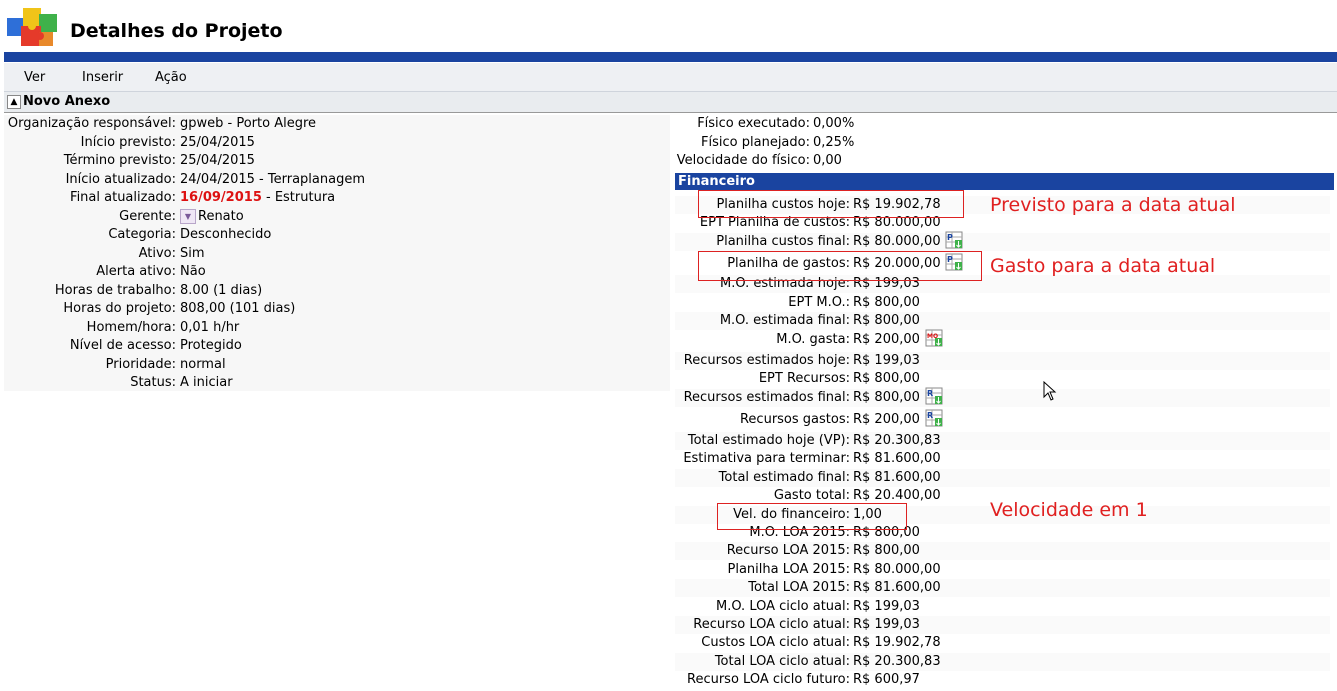 Image resolution: width=1337 pixels, height=691 pixels. I want to click on detail-label: Final atualizado:, so click(123, 197).